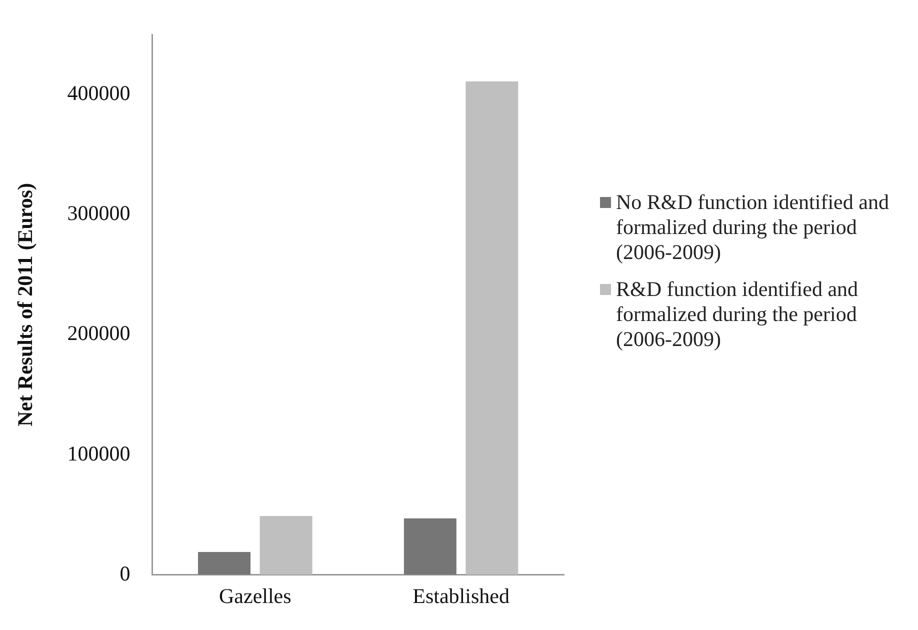  Describe the element at coordinates (737, 314) in the screenshot. I see `legend-label: R&D function identified and formalized during the period (2006-2009)` at that location.